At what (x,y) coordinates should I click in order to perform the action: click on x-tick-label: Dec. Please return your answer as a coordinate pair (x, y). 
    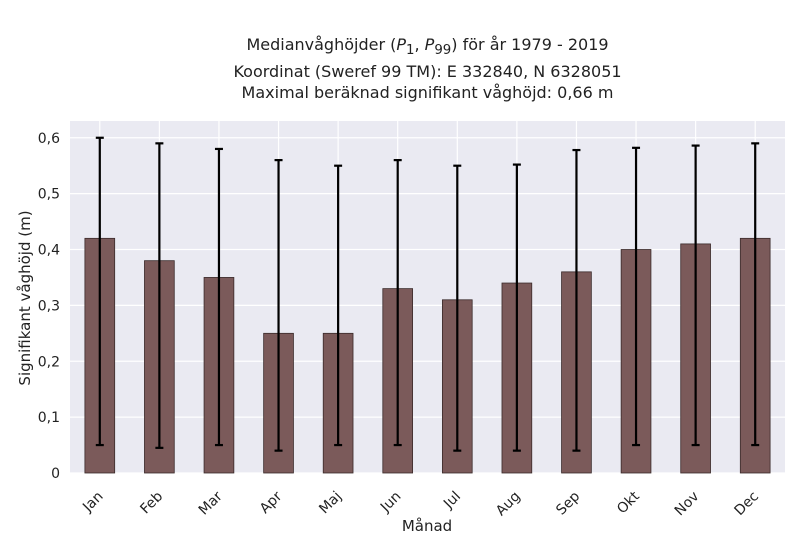
    Looking at the image, I should click on (747, 504).